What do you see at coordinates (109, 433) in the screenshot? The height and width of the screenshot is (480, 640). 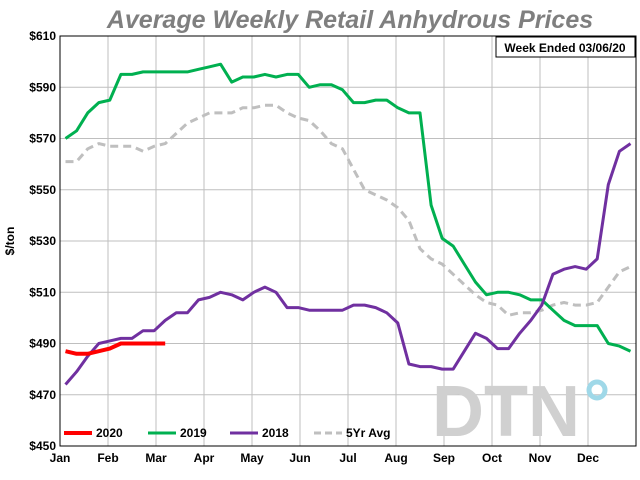 I see `legend-label: 2020` at bounding box center [109, 433].